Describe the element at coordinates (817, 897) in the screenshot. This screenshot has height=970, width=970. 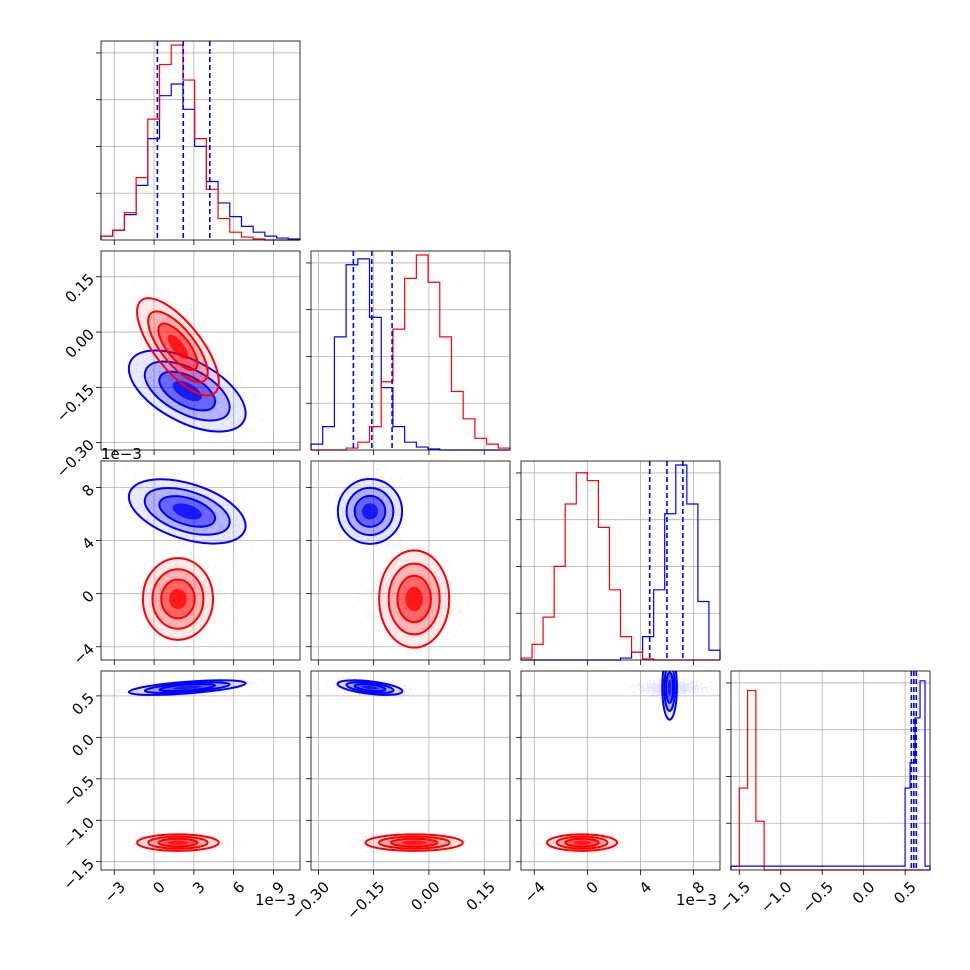
I see `x-tick-label: −0.5` at that location.